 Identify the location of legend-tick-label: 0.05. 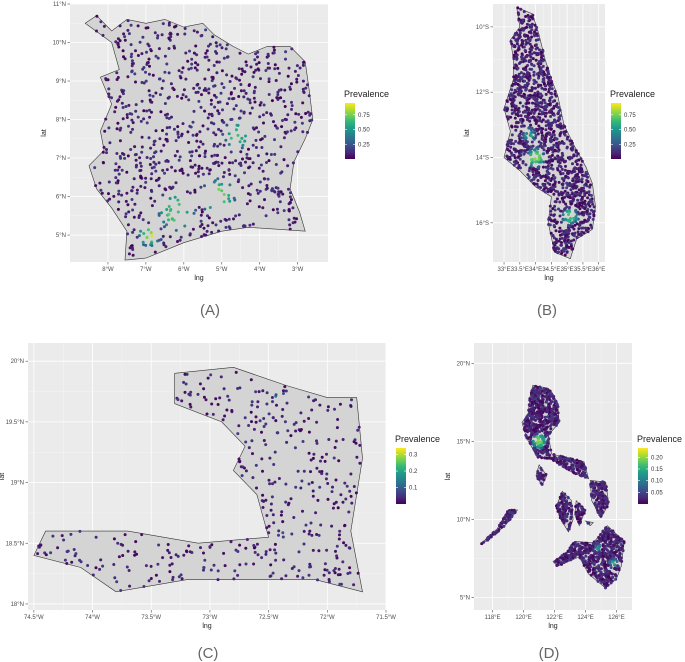
(657, 493).